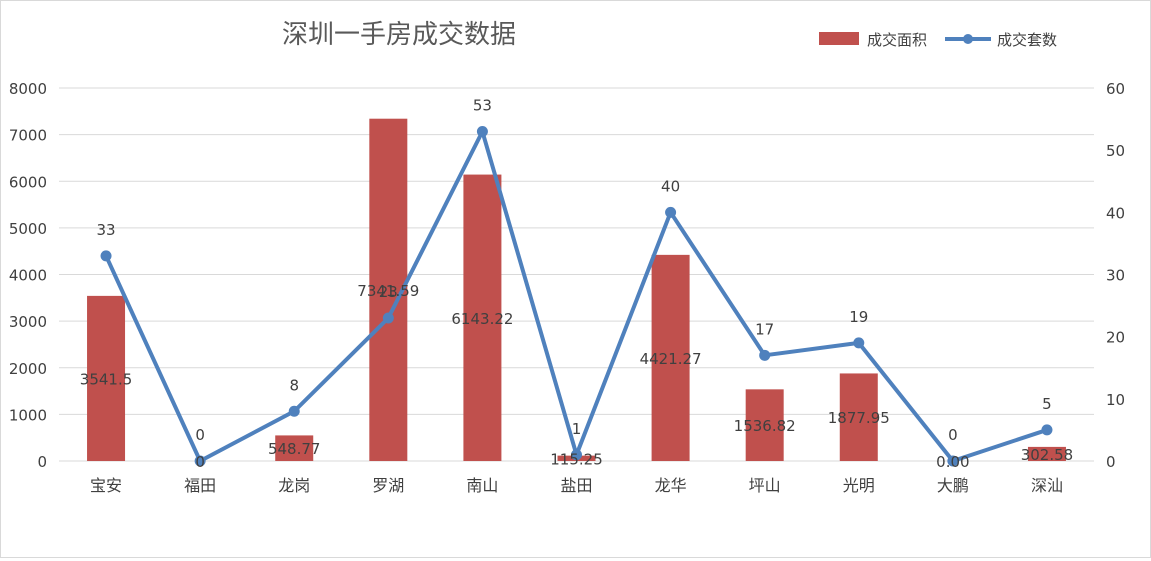 The width and height of the screenshot is (1151, 561). Describe the element at coordinates (1115, 151) in the screenshot. I see `right-tick-label: 50` at that location.